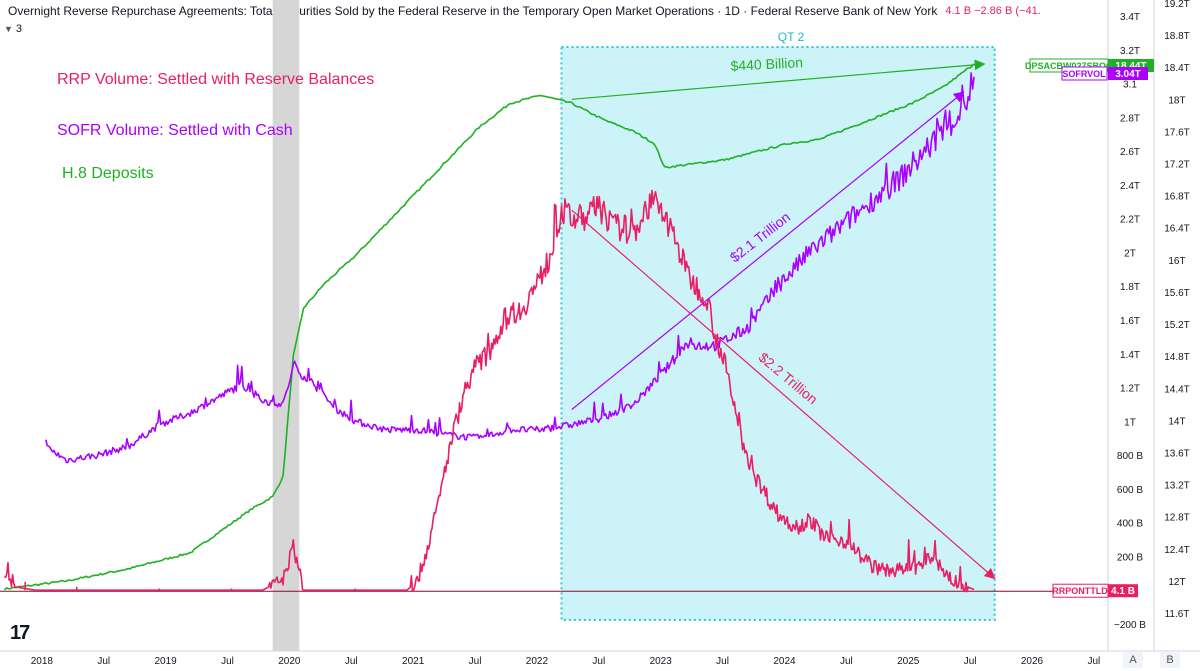 Image resolution: width=1200 pixels, height=671 pixels. What do you see at coordinates (1130, 287) in the screenshot?
I see `left-axis-tick-label: 1.8T` at bounding box center [1130, 287].